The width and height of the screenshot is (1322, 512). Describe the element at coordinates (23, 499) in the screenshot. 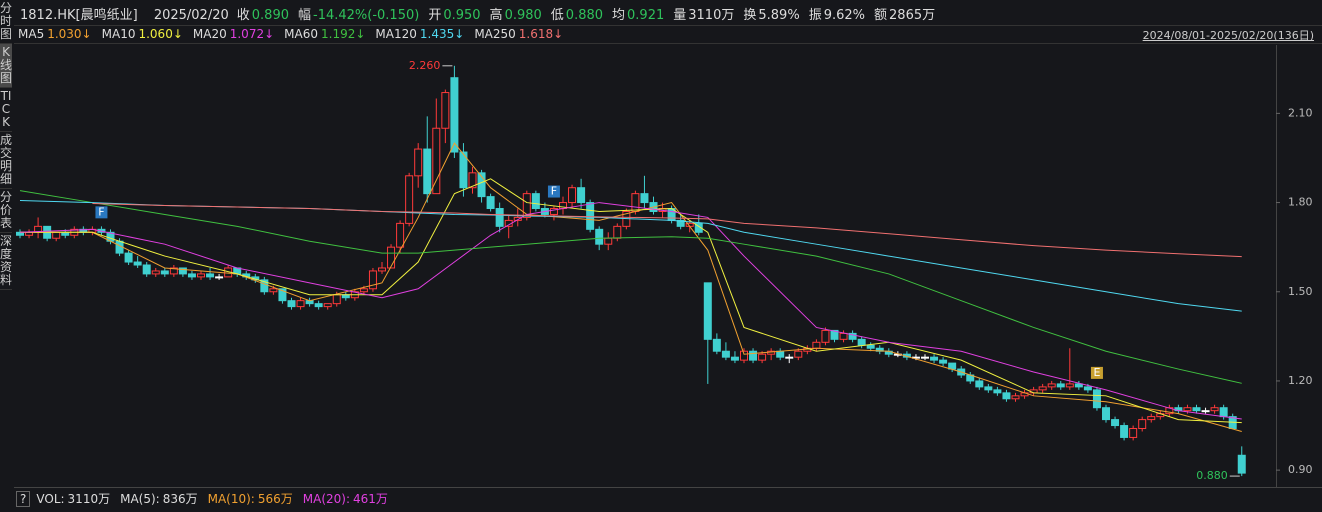

I see `help-icon: ?` at that location.